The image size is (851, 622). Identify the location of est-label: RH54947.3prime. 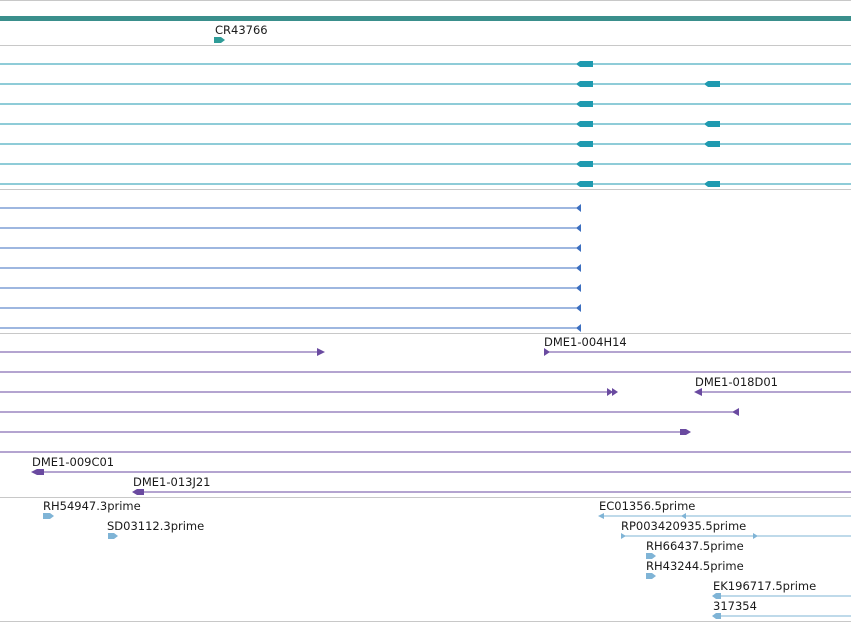
(92, 506).